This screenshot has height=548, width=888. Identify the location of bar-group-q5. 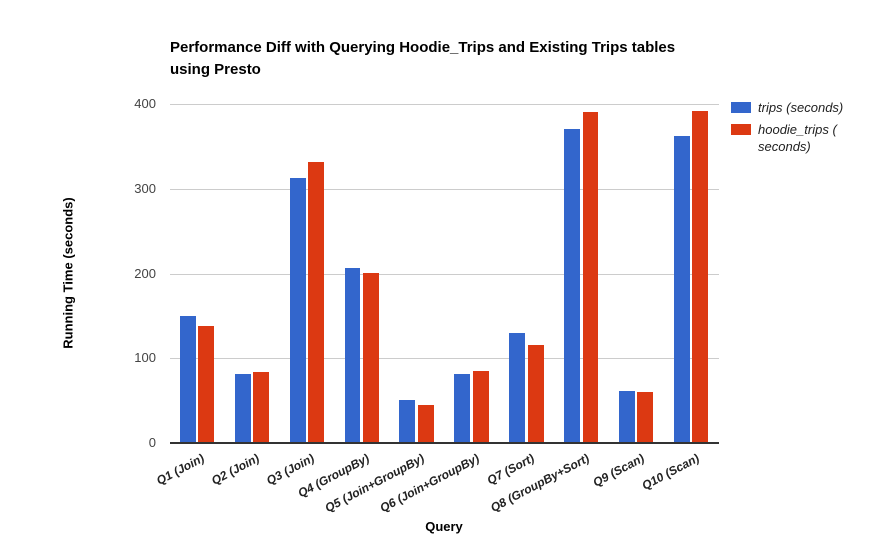
(417, 273).